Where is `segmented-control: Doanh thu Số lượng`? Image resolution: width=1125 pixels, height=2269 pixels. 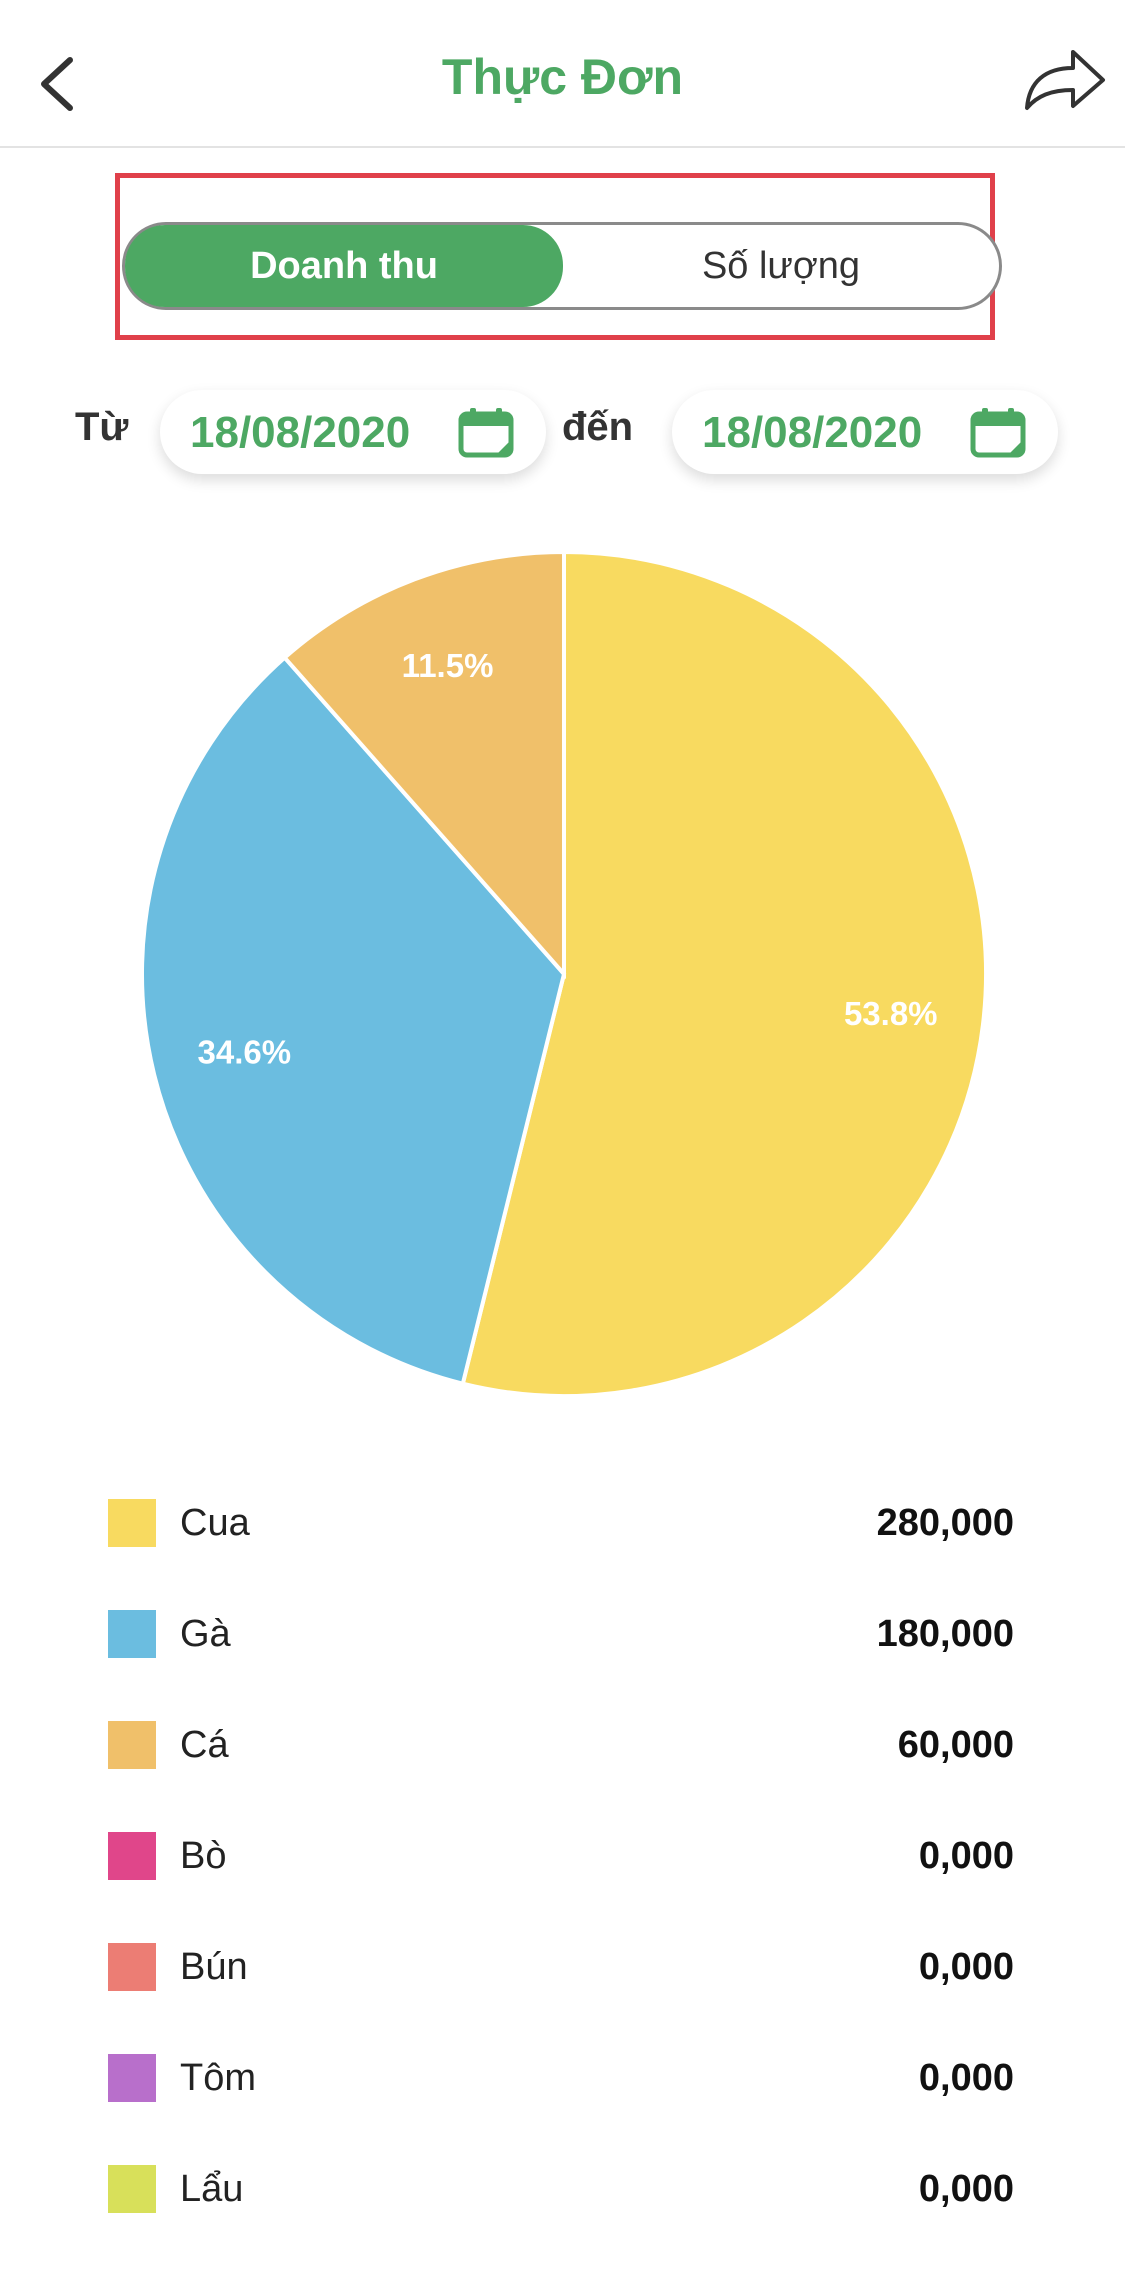 segmented-control: Doanh thu Số lượng is located at coordinates (562, 266).